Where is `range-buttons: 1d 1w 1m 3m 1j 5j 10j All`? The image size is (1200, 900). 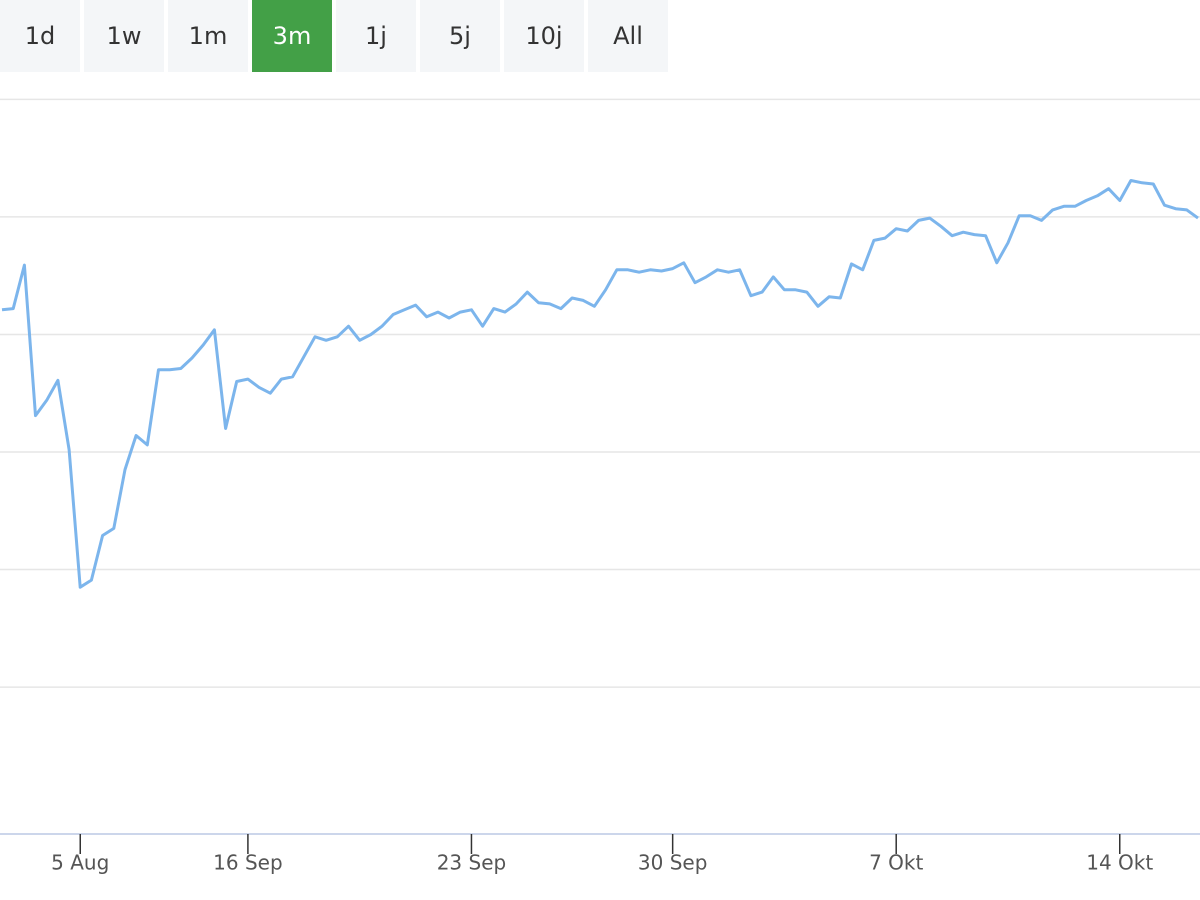
range-buttons: 1d 1w 1m 3m 1j 5j 10j All is located at coordinates (334, 36).